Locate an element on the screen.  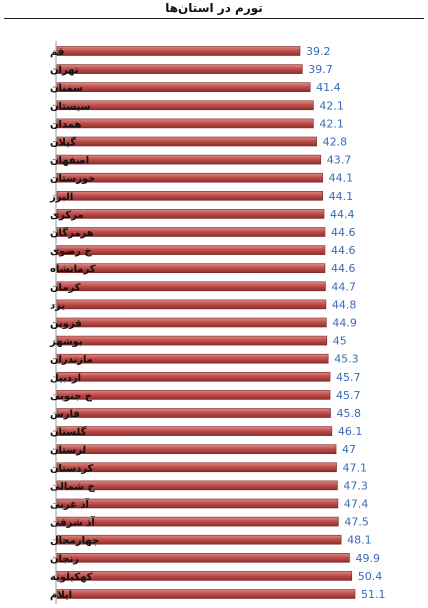
value-label: 39.2 is located at coordinates (318, 51).